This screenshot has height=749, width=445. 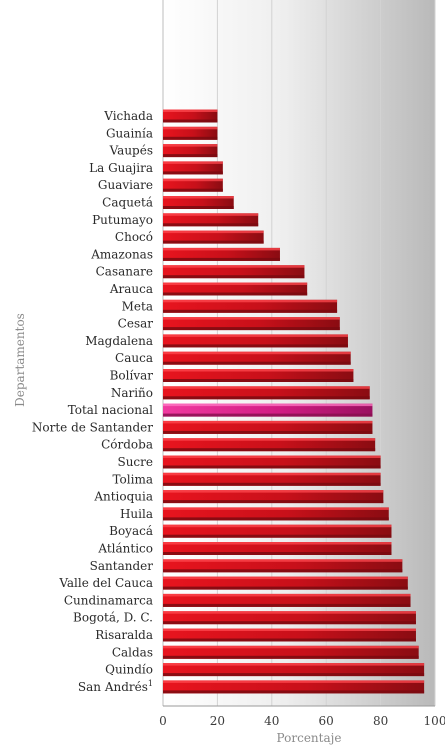 What do you see at coordinates (119, 341) in the screenshot?
I see `category-label: Magdalena` at bounding box center [119, 341].